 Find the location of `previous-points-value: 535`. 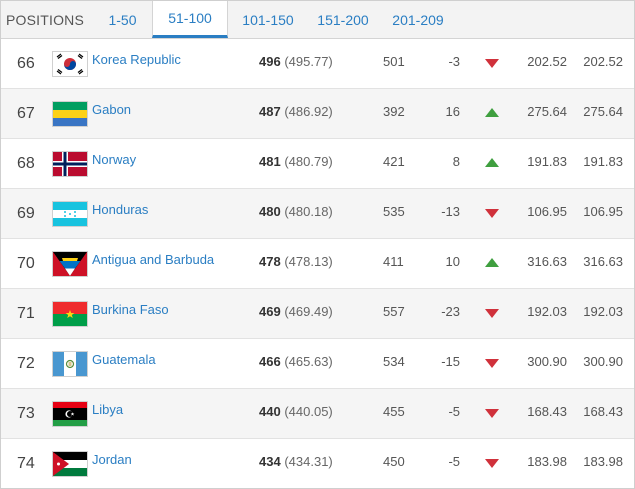

previous-points-value: 535 is located at coordinates (394, 211).